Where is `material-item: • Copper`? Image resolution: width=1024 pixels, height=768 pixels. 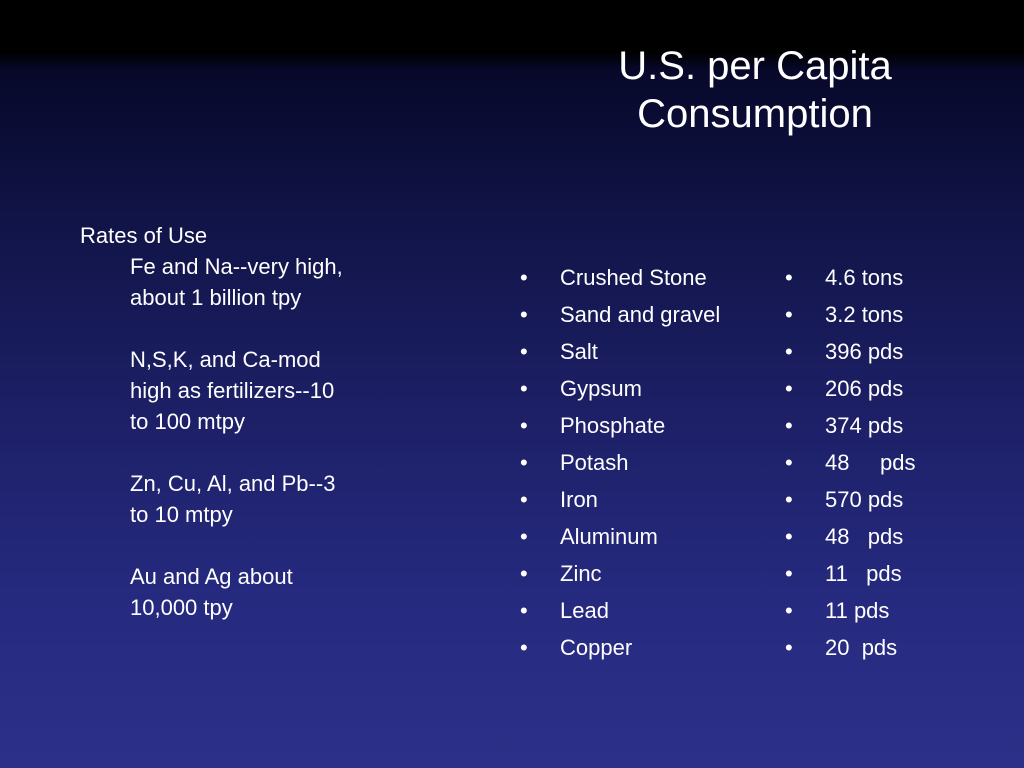
material-item: • Copper is located at coordinates (650, 647).